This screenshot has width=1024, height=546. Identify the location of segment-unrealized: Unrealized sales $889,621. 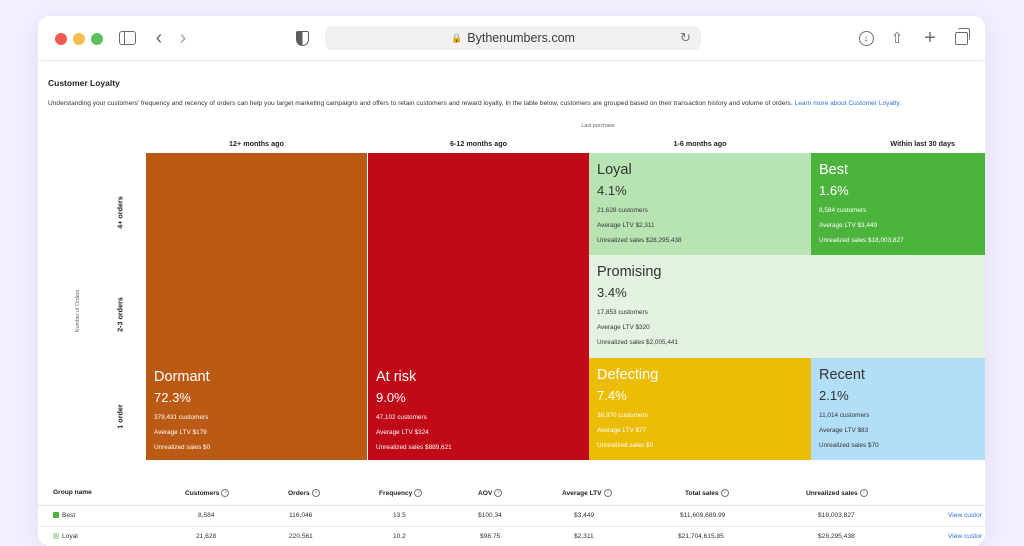
(414, 447).